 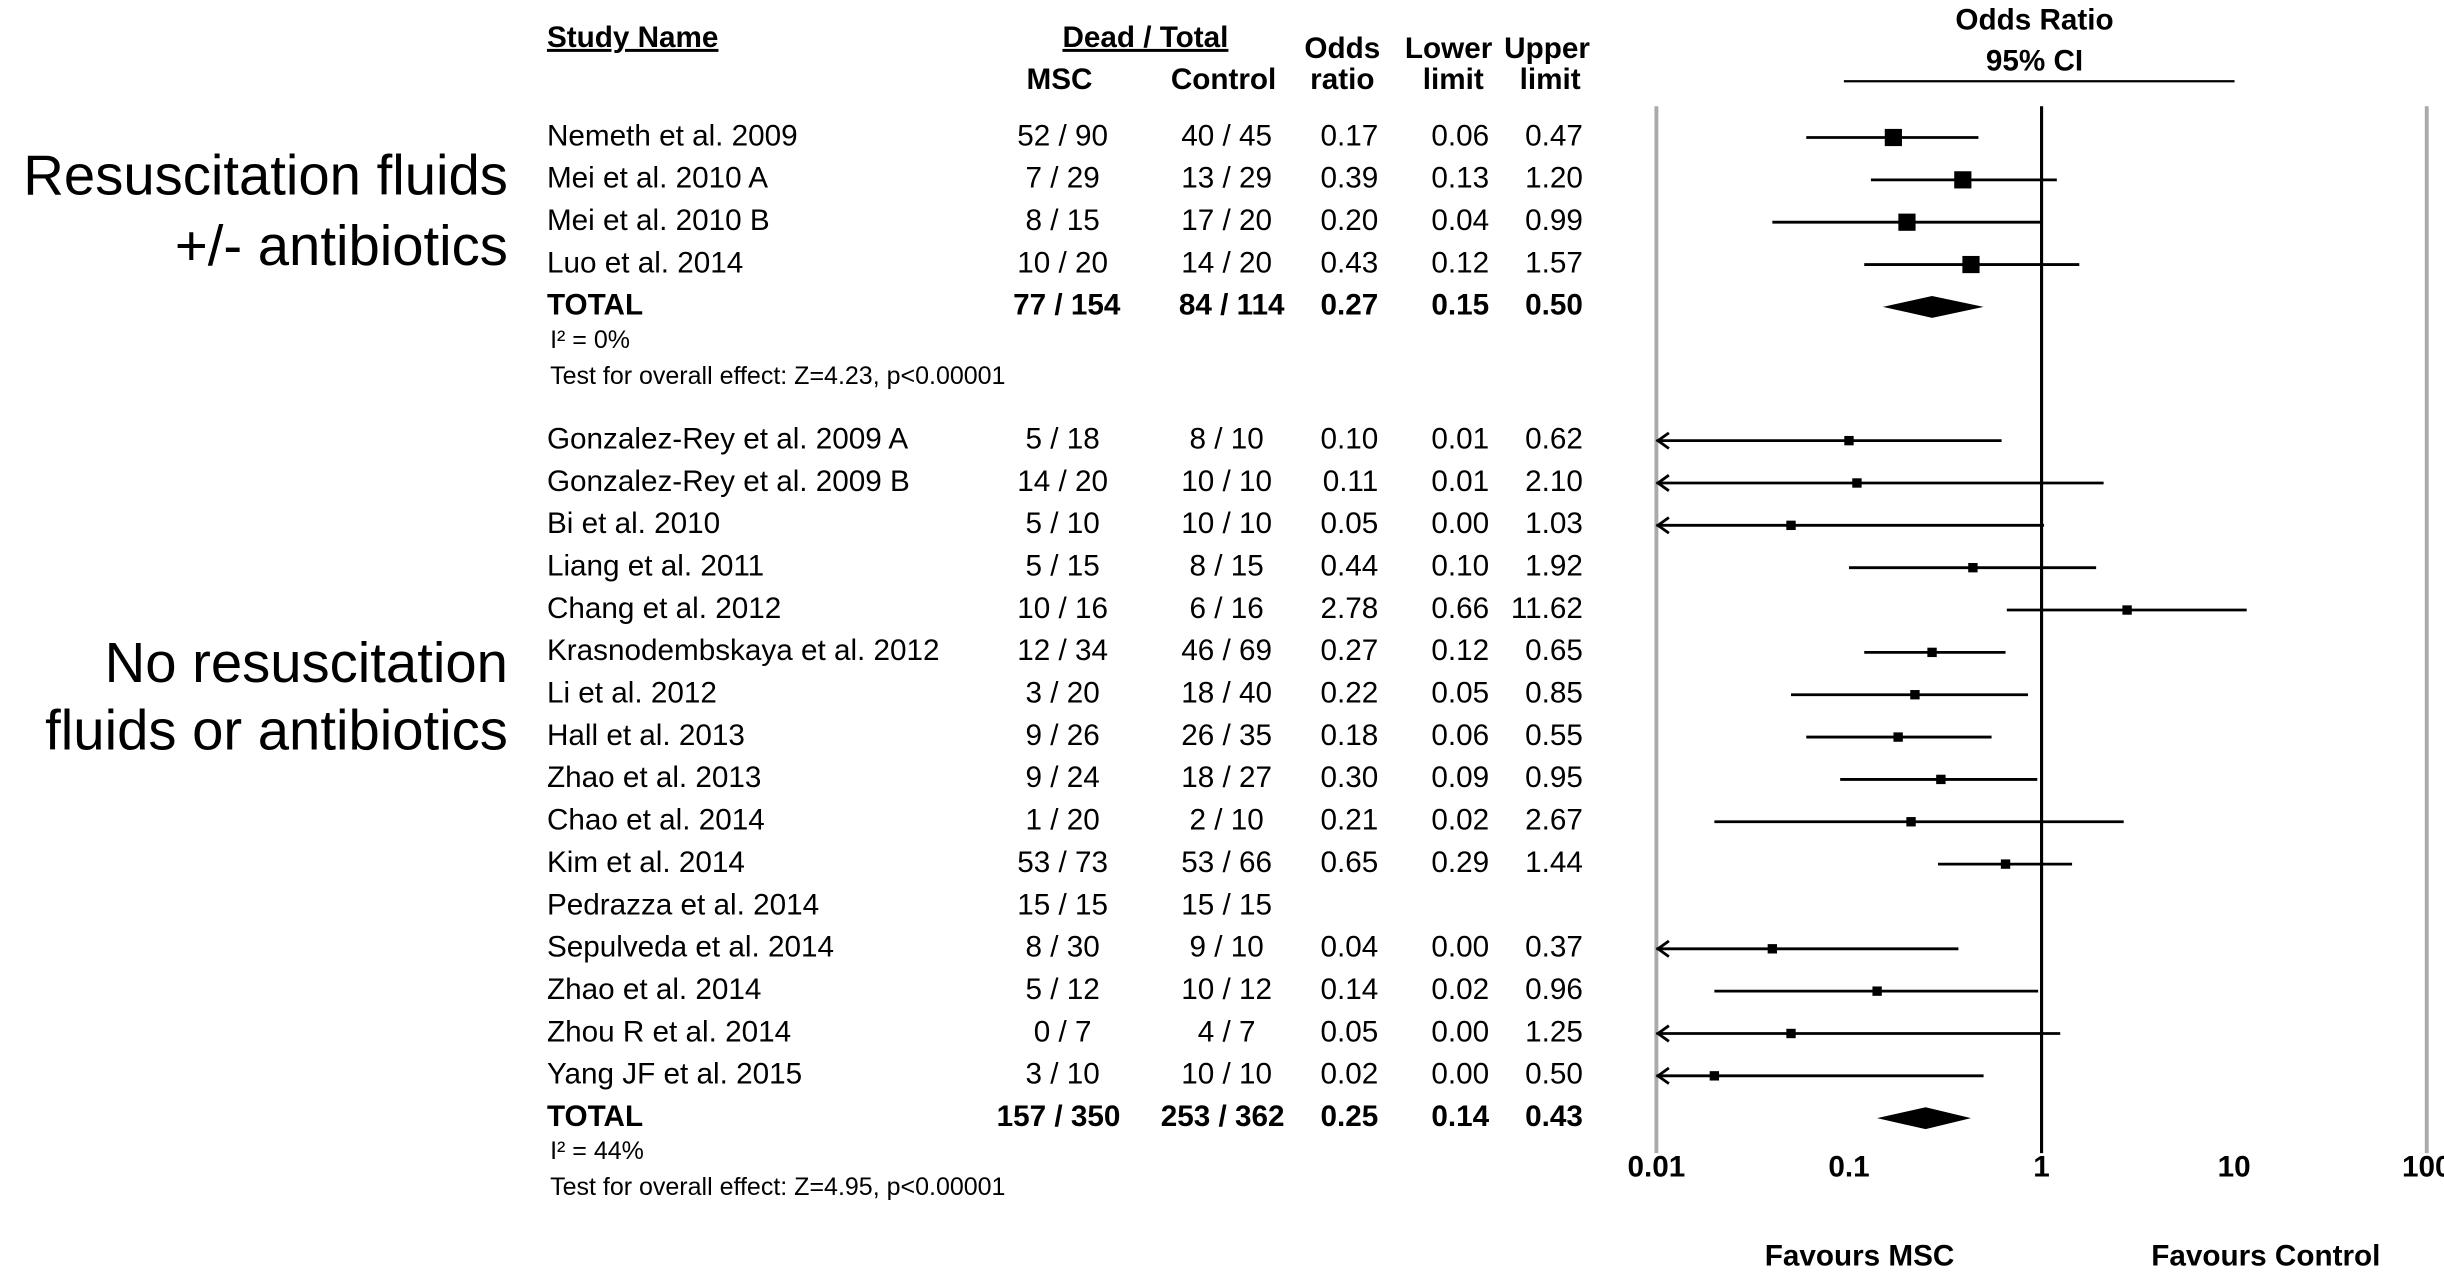 What do you see at coordinates (276, 729) in the screenshot?
I see `group-label: fluids or antibiotics` at bounding box center [276, 729].